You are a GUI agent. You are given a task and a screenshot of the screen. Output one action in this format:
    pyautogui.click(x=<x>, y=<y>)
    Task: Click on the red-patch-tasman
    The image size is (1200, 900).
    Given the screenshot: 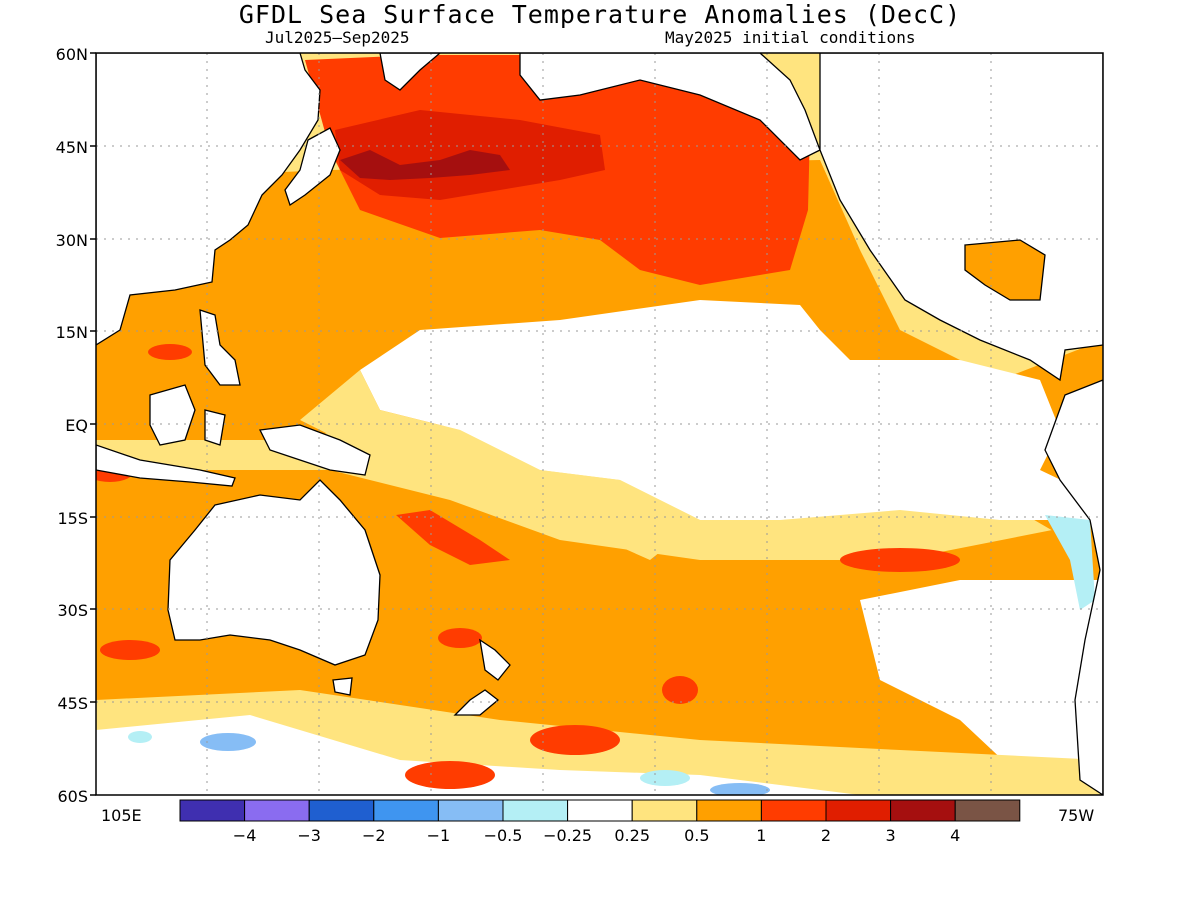 What is the action you would take?
    pyautogui.click(x=460, y=638)
    